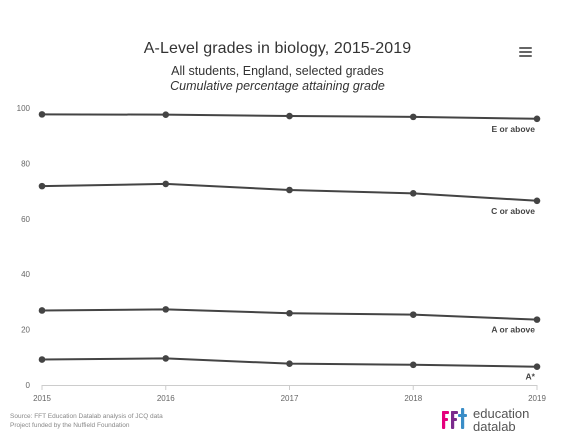 This screenshot has width=574, height=439. What do you see at coordinates (454, 418) in the screenshot?
I see `fft-logo-mark-icon` at bounding box center [454, 418].